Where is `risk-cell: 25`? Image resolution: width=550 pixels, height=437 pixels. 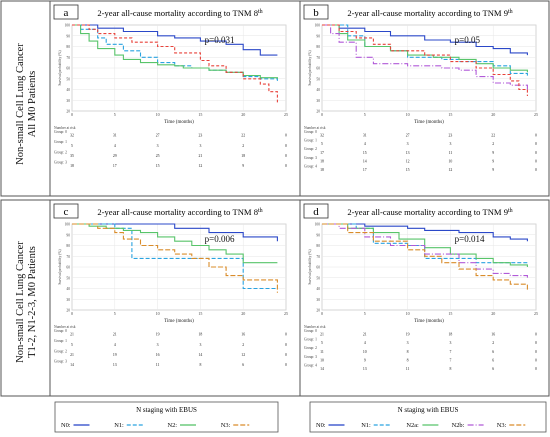 risk-cell: 25 is located at coordinates (158, 156).